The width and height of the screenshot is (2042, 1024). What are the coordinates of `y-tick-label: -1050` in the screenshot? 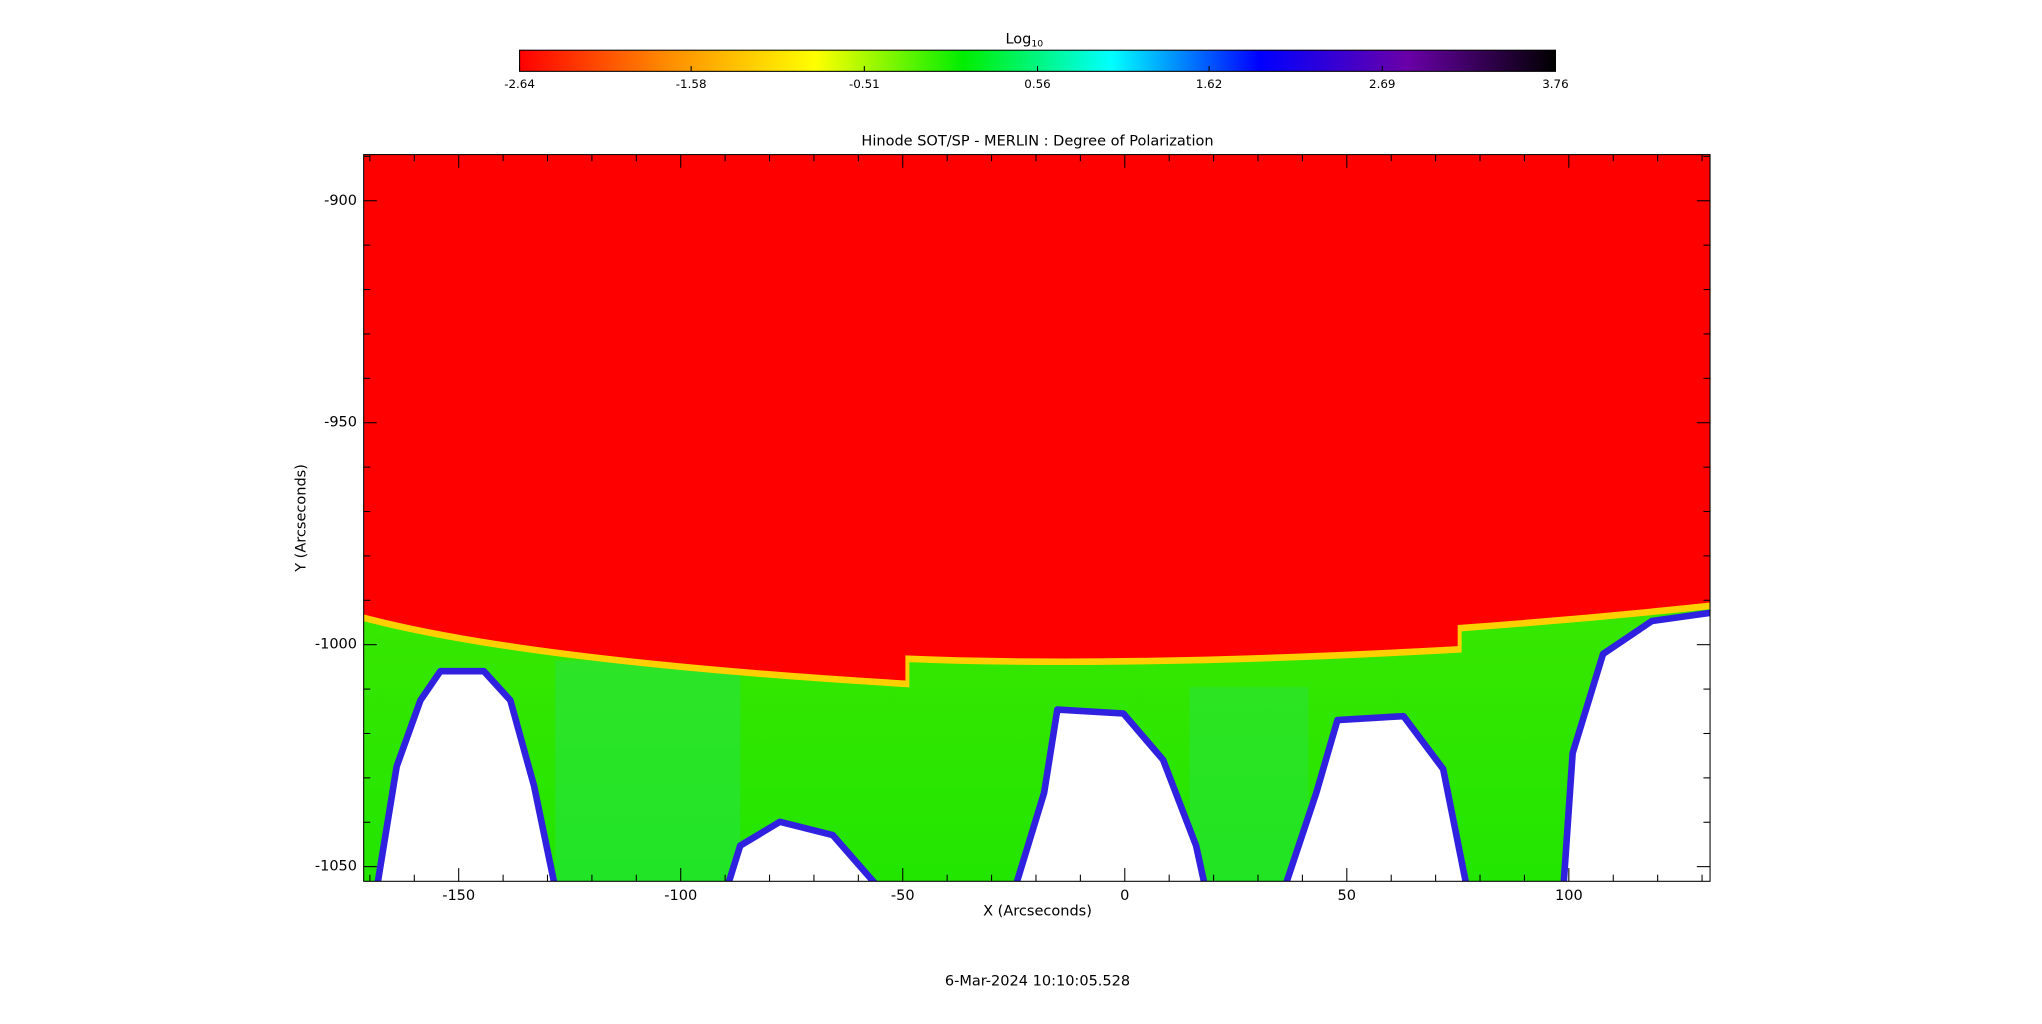 It's located at (336, 867).